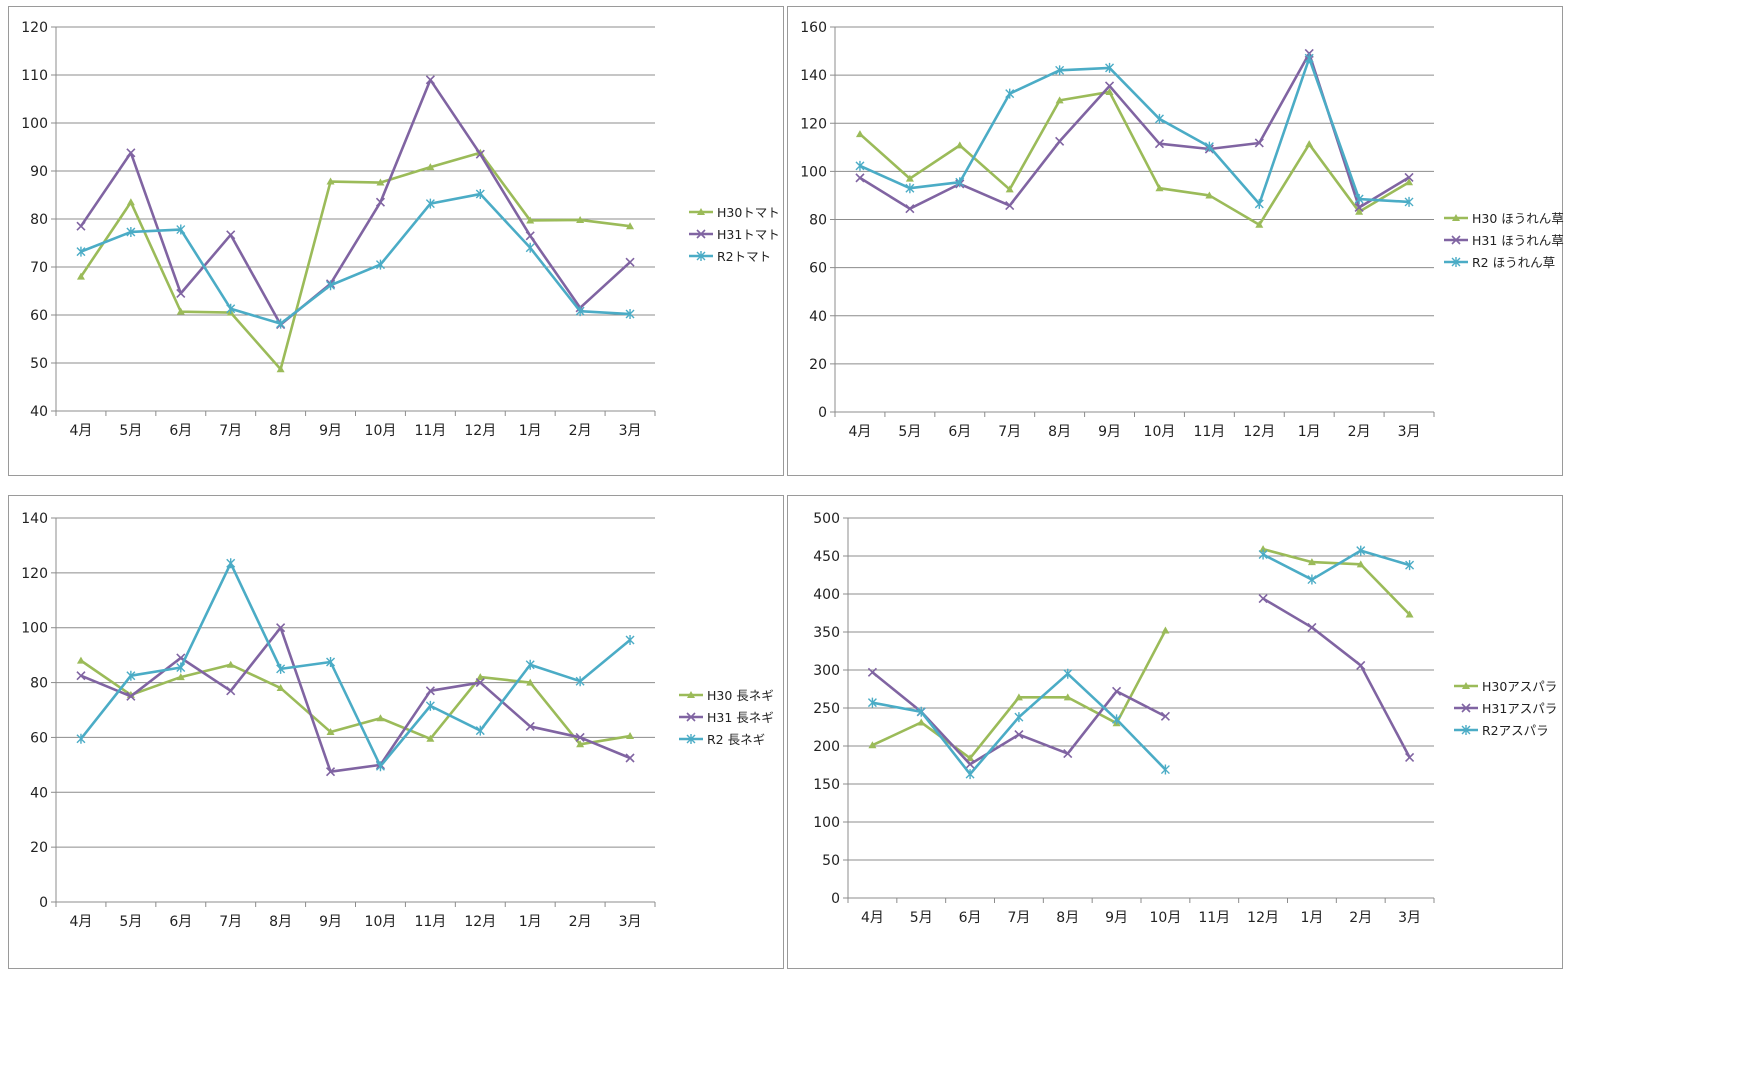 The width and height of the screenshot is (1738, 1077). Describe the element at coordinates (34, 28) in the screenshot. I see `y-tick-label: 120` at that location.